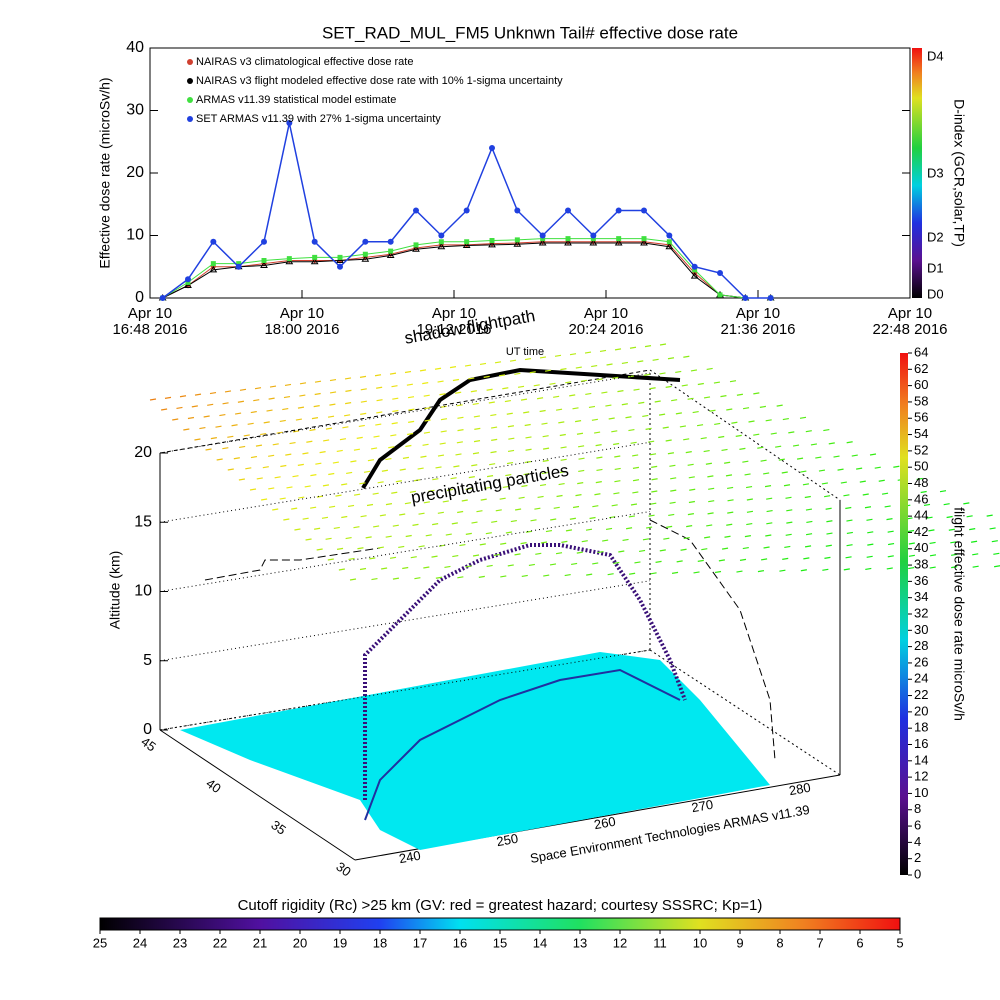 Image resolution: width=1000 pixels, height=1000 pixels. Describe the element at coordinates (135, 47) in the screenshot. I see `y-tick-label: 40` at that location.